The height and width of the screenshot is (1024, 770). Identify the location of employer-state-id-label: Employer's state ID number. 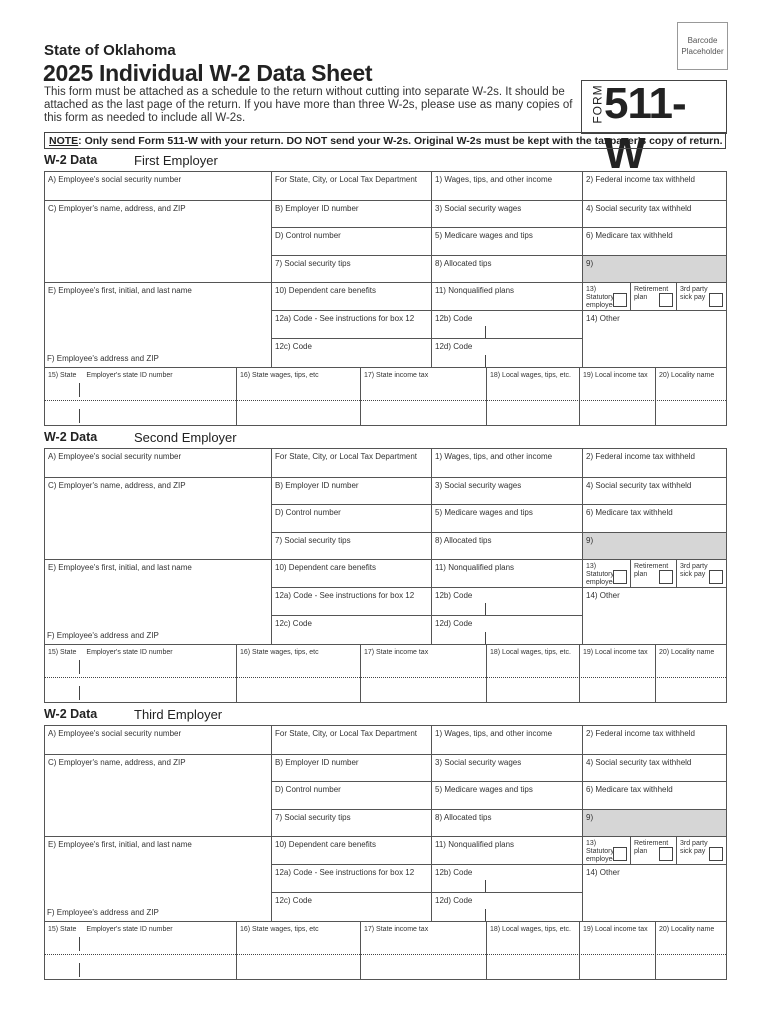
(129, 929).